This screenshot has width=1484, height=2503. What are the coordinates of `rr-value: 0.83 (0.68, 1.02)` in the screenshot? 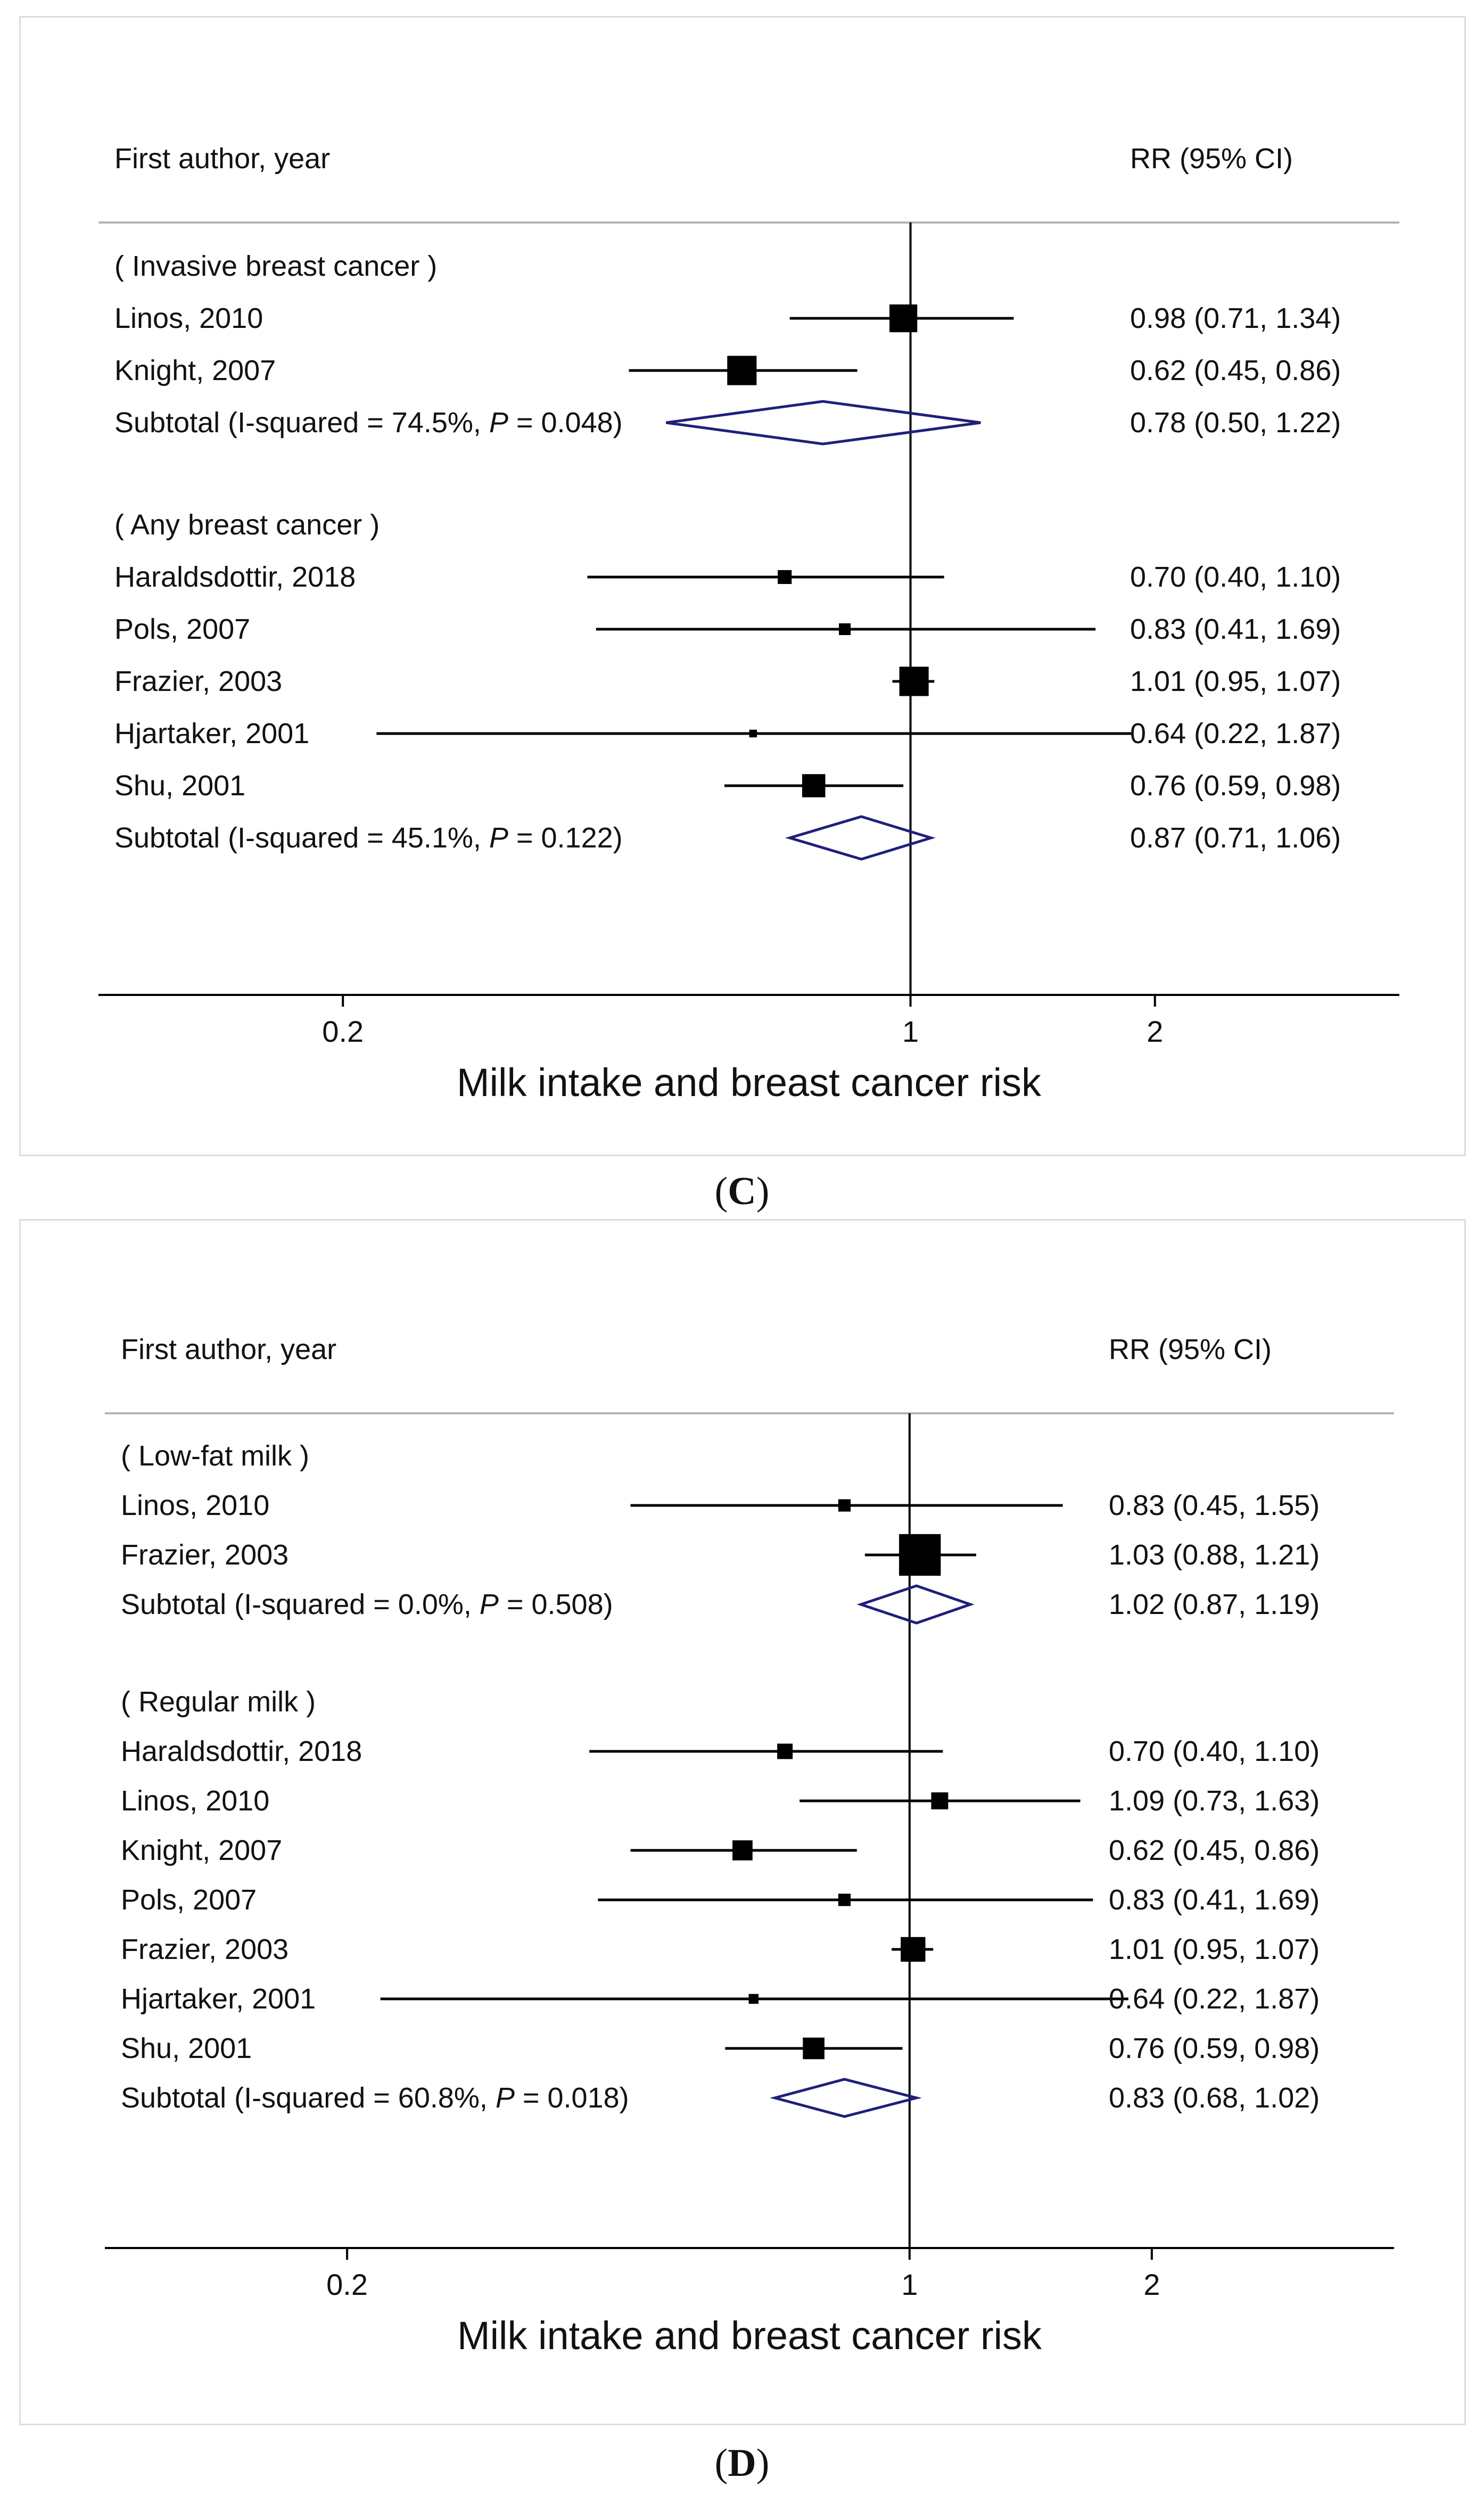 It's located at (1214, 2098).